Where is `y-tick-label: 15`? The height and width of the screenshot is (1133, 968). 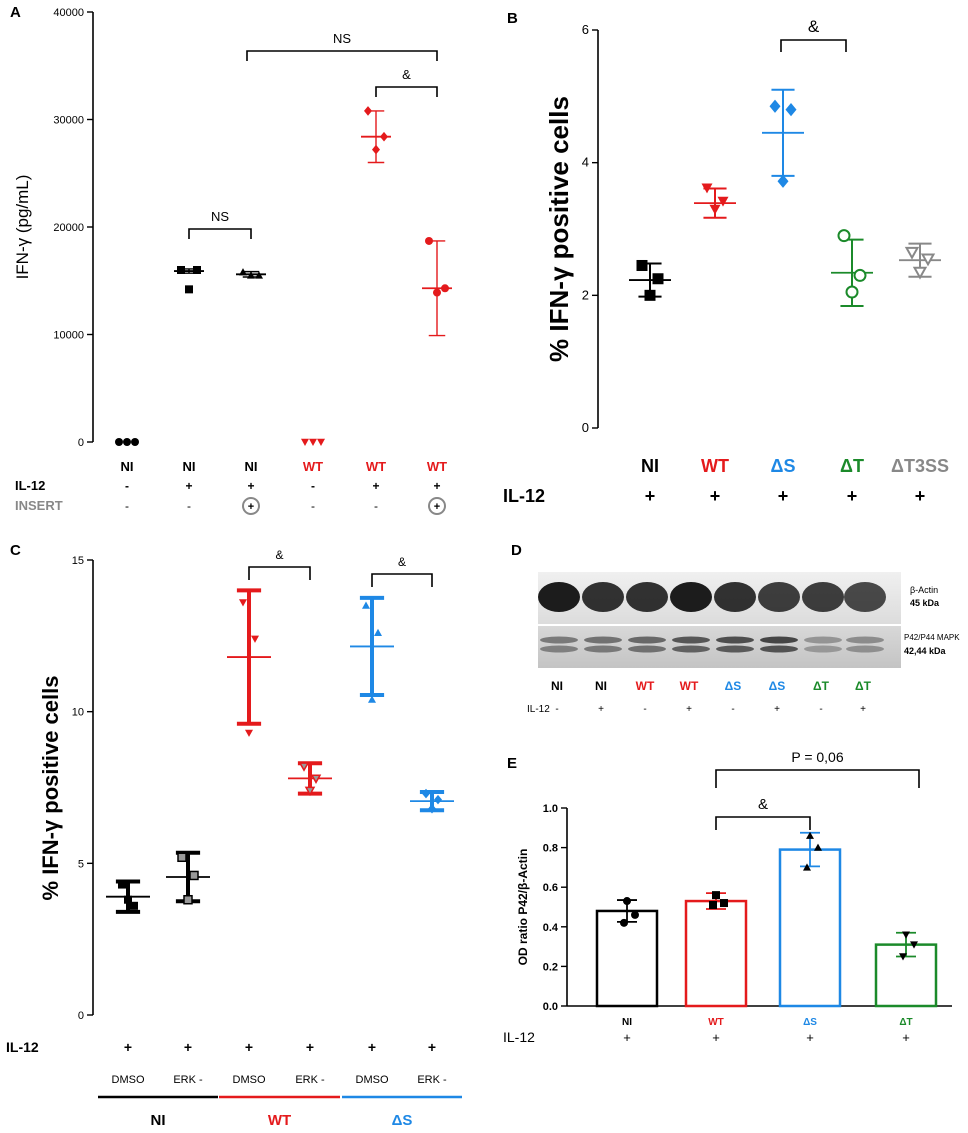 y-tick-label: 15 is located at coordinates (78, 561).